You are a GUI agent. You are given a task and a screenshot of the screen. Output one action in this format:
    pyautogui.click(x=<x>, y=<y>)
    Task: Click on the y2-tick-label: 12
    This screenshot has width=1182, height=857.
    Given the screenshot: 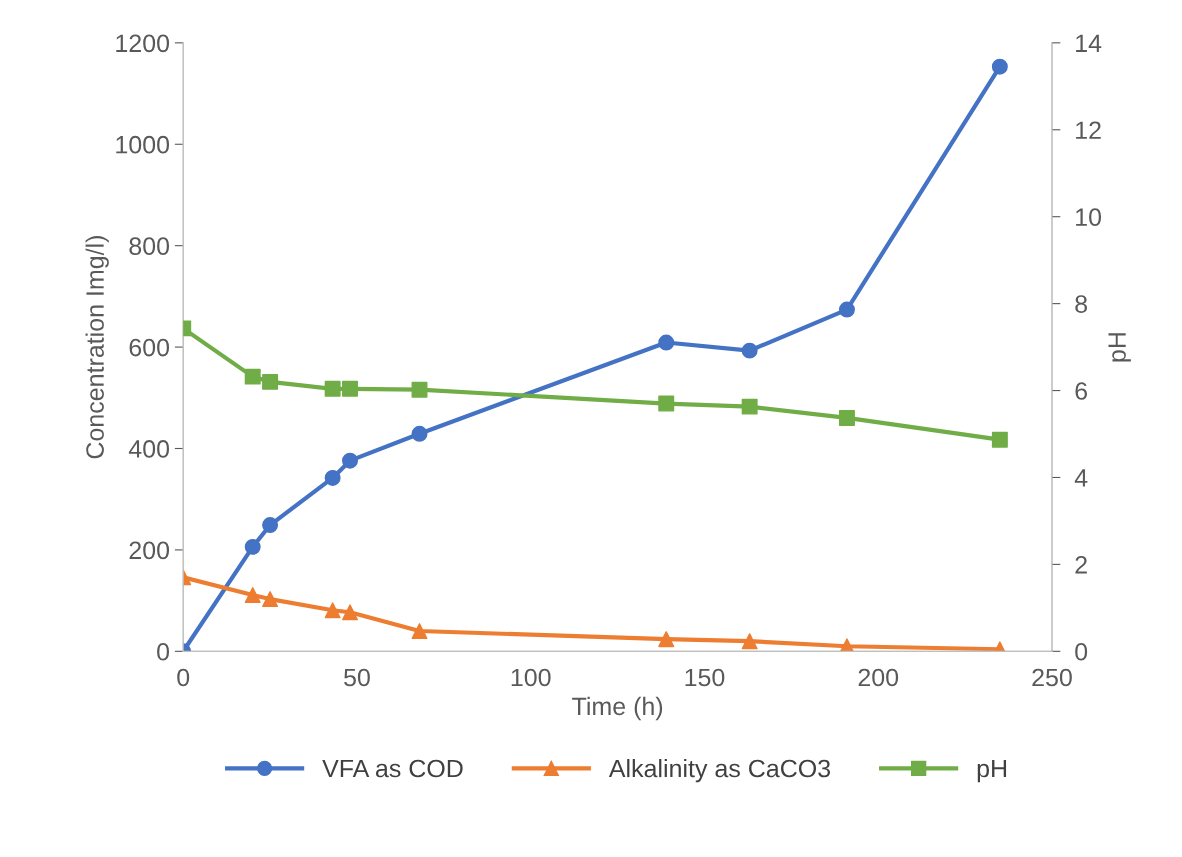 What is the action you would take?
    pyautogui.click(x=1088, y=130)
    